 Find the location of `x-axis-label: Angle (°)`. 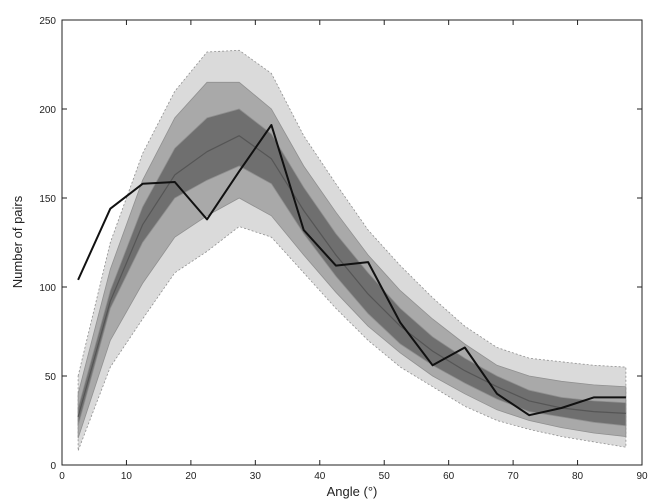

x-axis-label: Angle (°) is located at coordinates (352, 491).